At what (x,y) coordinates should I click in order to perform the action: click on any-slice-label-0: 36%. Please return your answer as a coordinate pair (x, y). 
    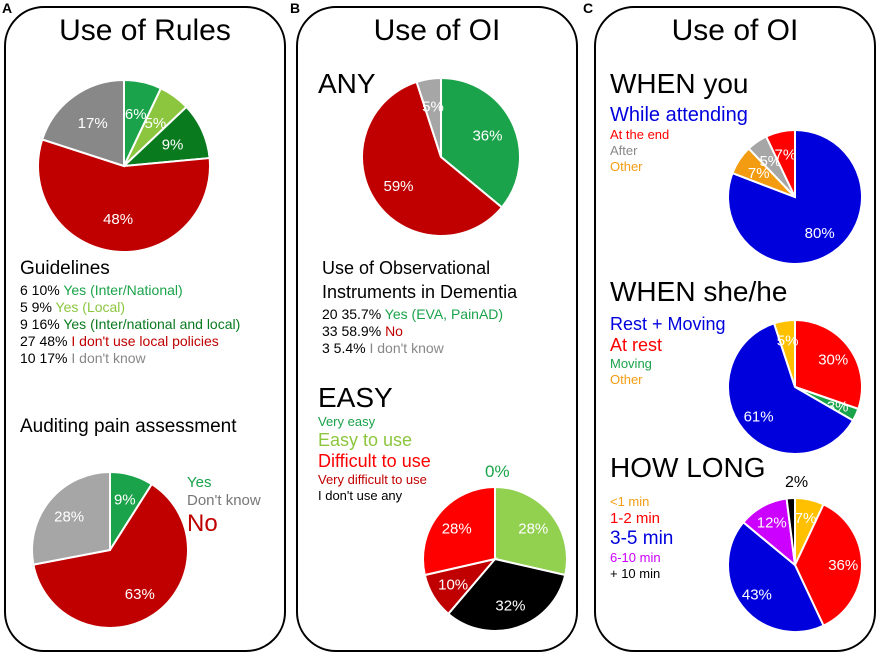
    Looking at the image, I should click on (487, 135).